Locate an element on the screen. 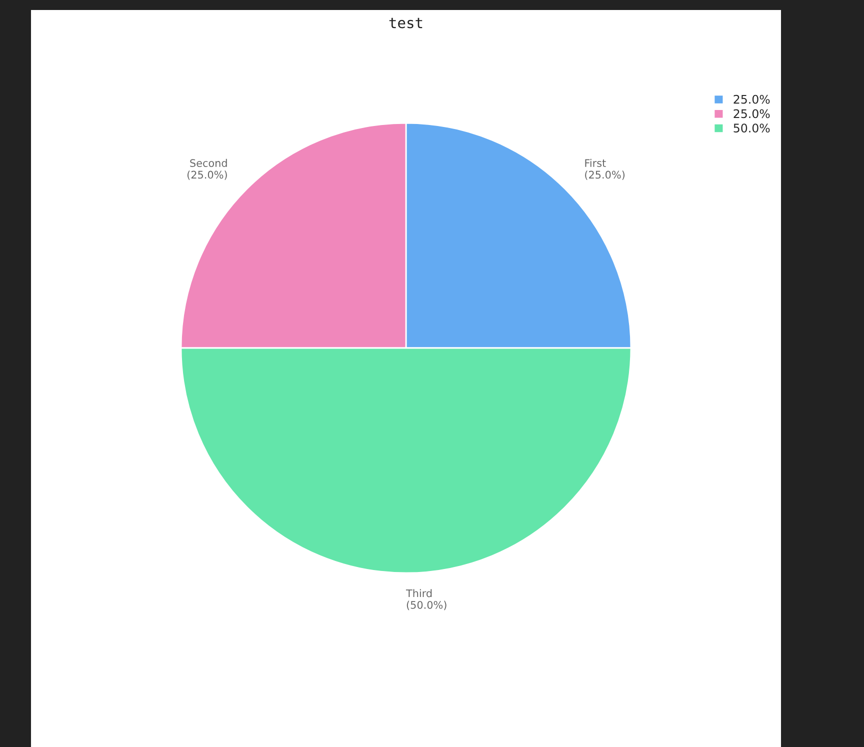  text: 50.0% is located at coordinates (752, 128).